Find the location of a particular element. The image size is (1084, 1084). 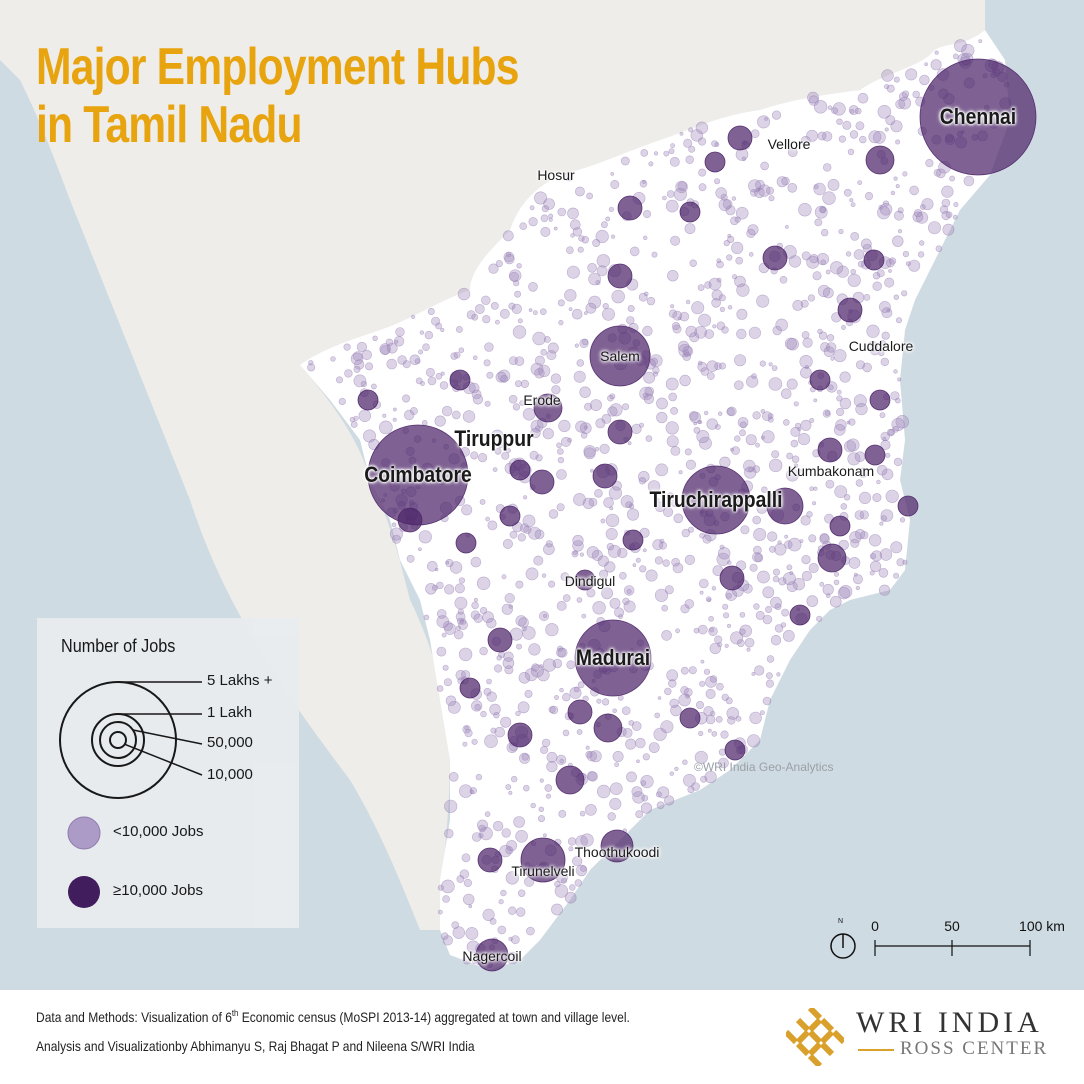

legend-label-10000: 10,000 is located at coordinates (230, 774).